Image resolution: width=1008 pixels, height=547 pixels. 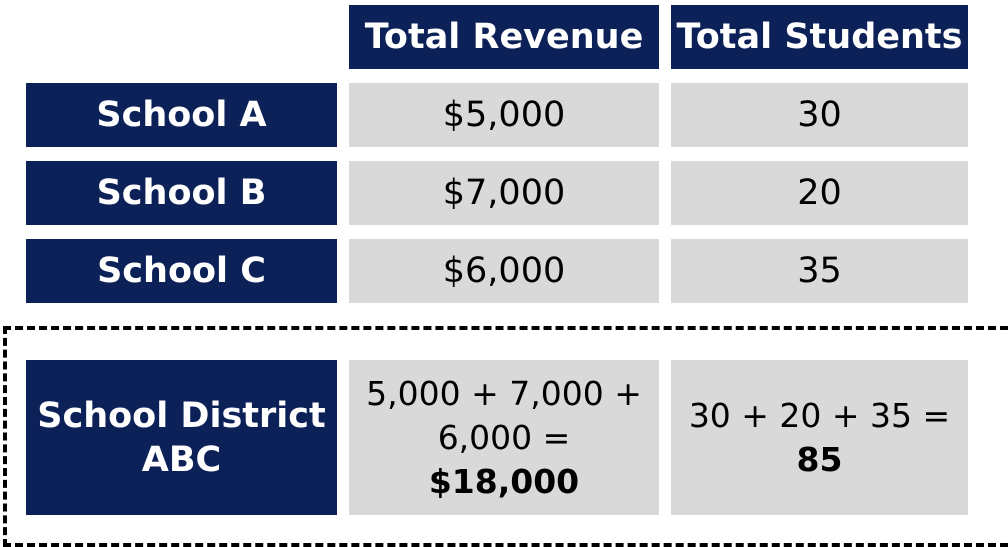 What do you see at coordinates (181, 437) in the screenshot?
I see `row-label-school-district: School District ABC` at bounding box center [181, 437].